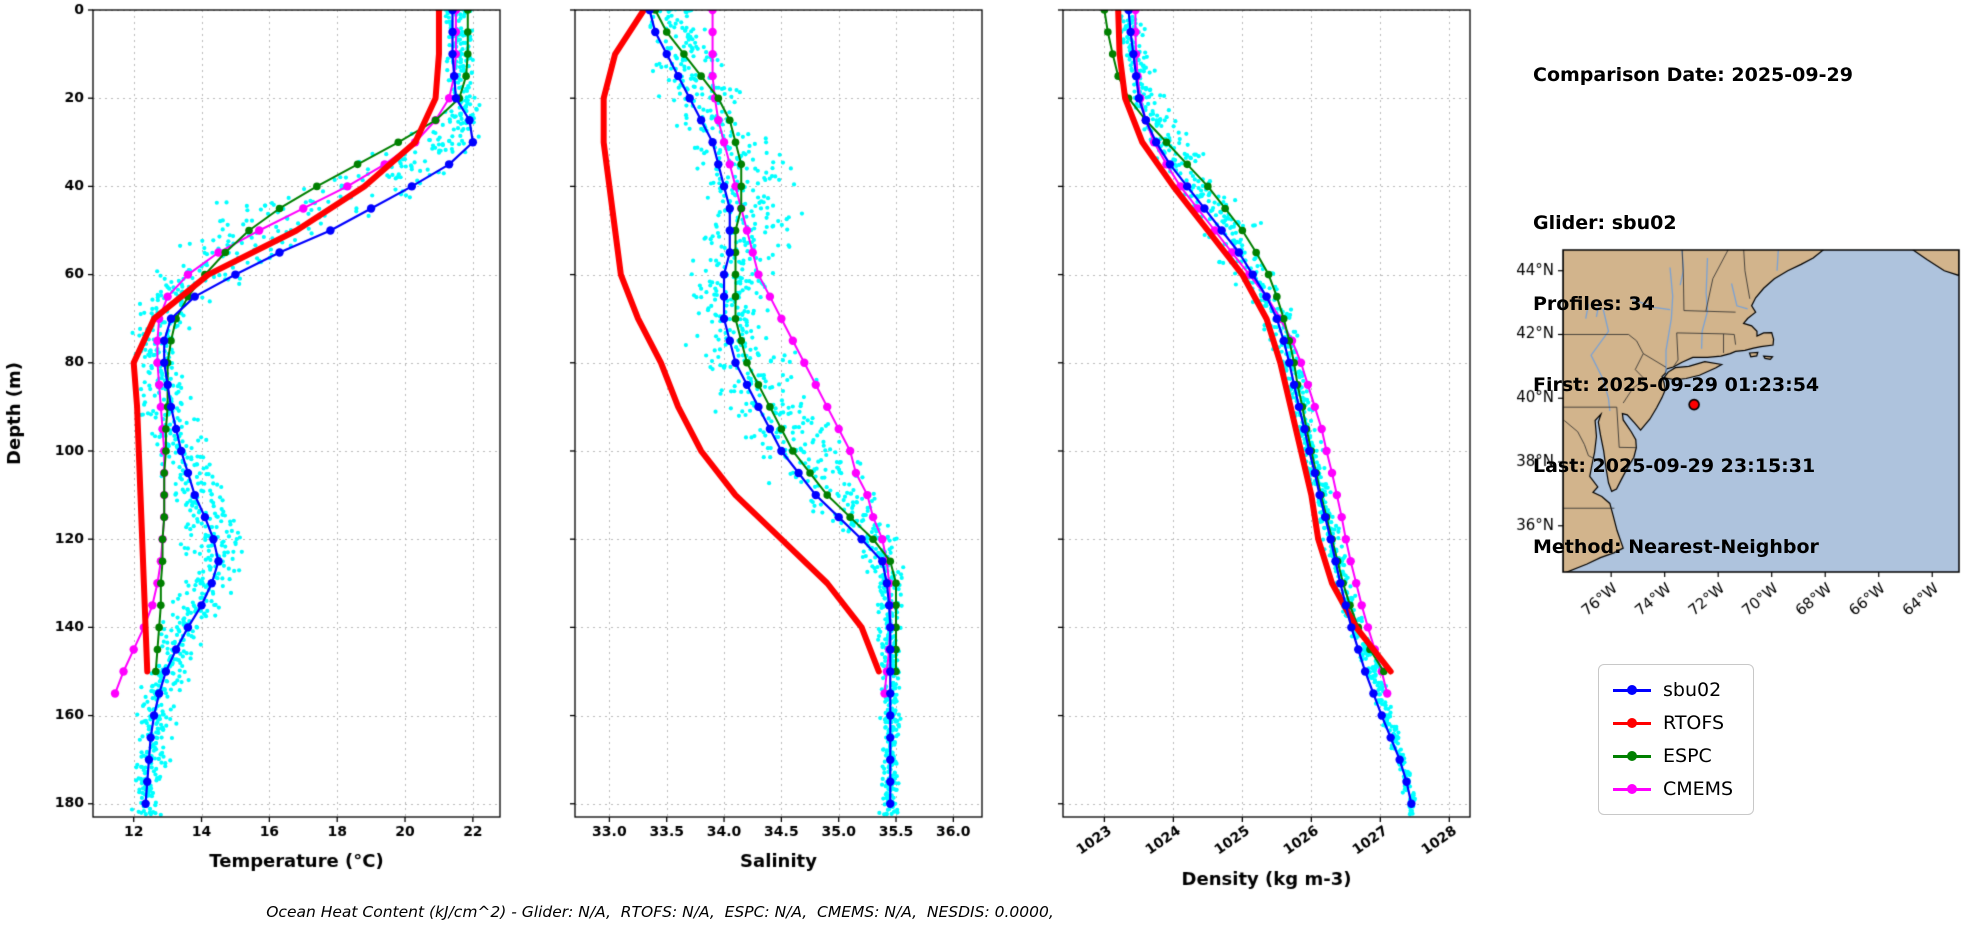 This screenshot has width=1980, height=934. What do you see at coordinates (1594, 304) in the screenshot?
I see `profiles-count-text: Profiles: 34` at bounding box center [1594, 304].